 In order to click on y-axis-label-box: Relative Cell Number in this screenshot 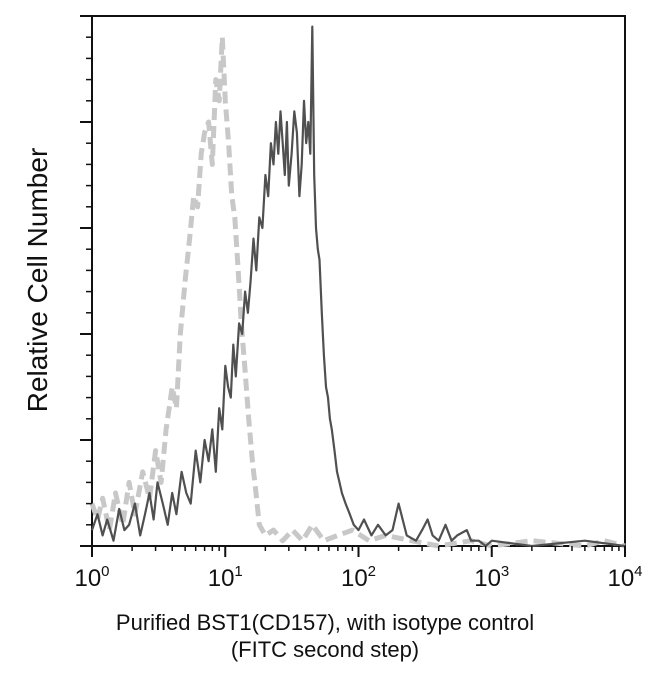, I will do `click(38, 280)`.